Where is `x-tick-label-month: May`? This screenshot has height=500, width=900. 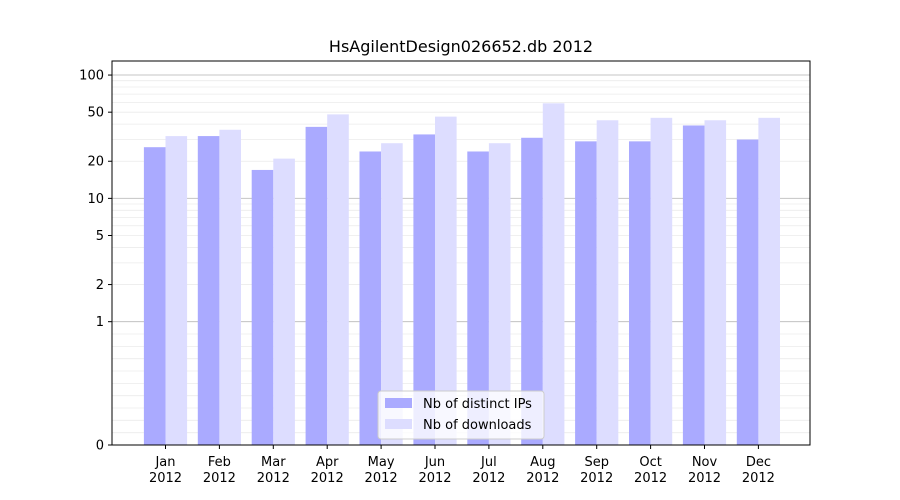 x-tick-label-month: May is located at coordinates (381, 462).